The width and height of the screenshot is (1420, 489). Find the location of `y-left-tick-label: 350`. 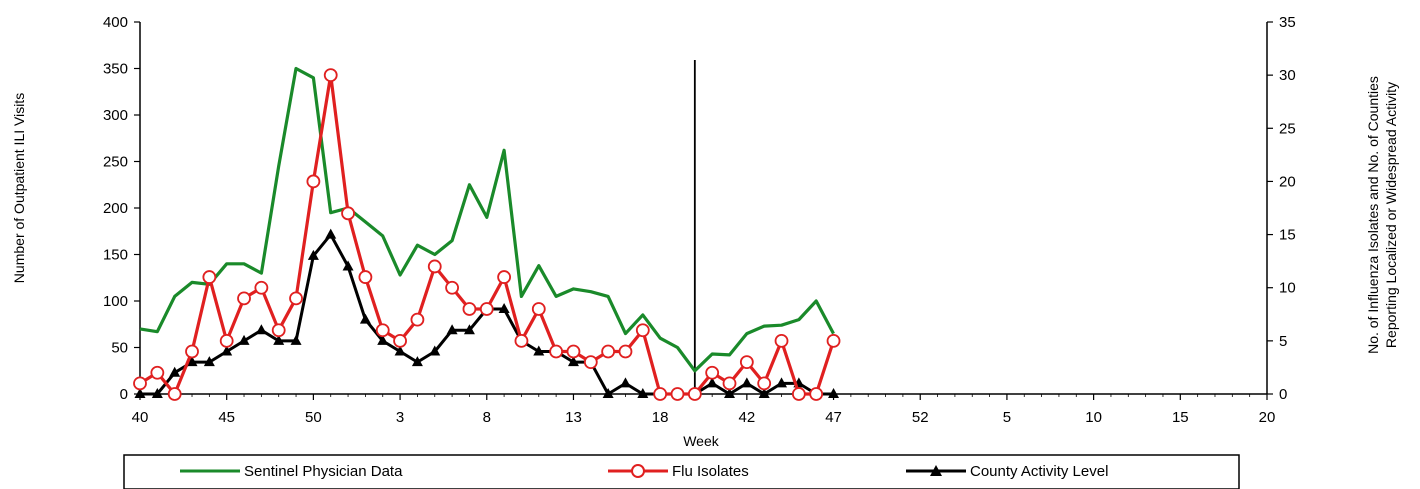

y-left-tick-label: 350 is located at coordinates (115, 69).